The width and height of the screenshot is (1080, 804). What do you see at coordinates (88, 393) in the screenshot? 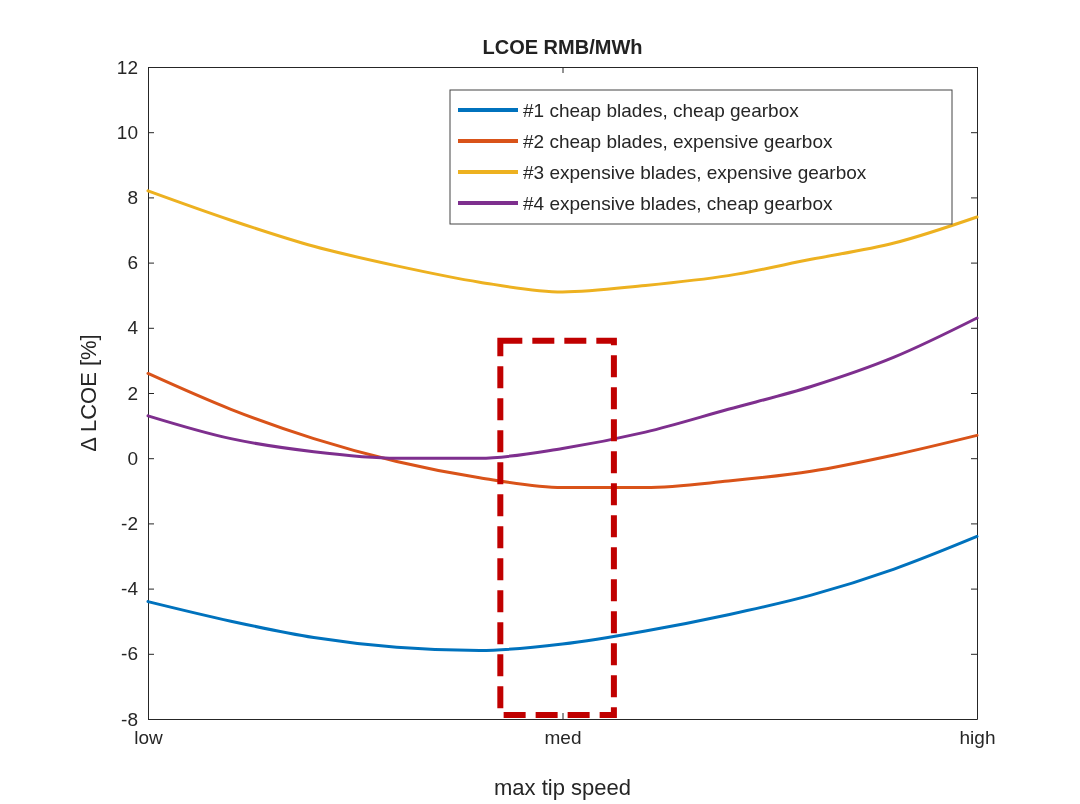
I see `y-axis-title: Δ LCOE [%]` at bounding box center [88, 393].